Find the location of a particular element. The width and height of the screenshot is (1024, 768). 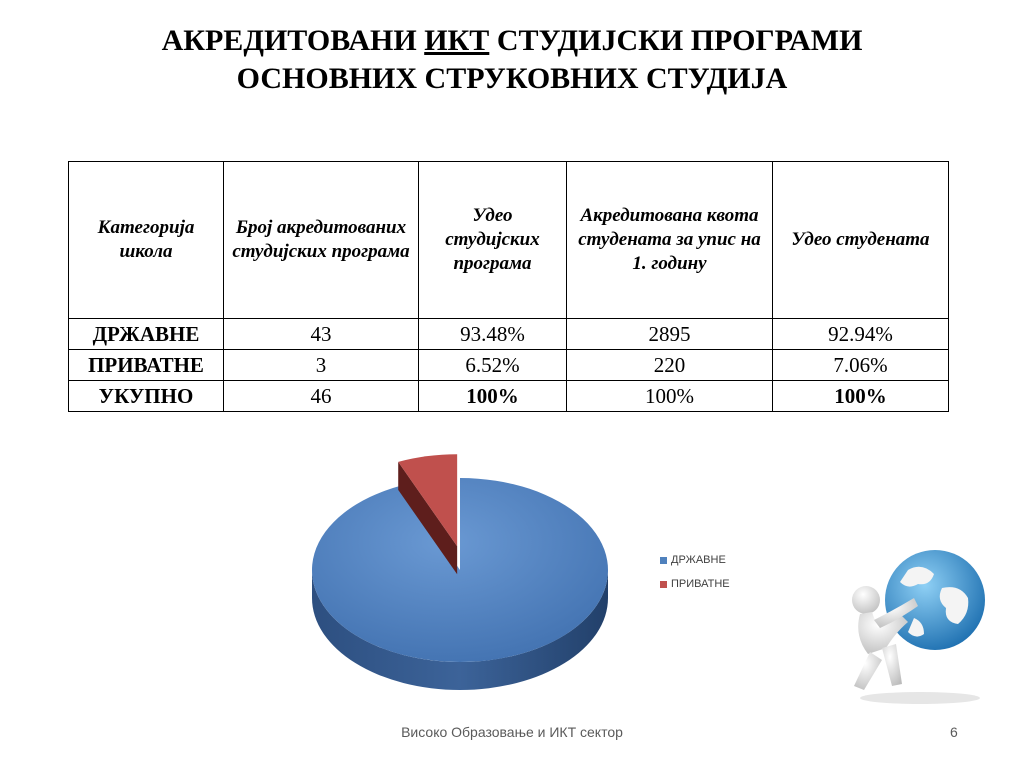

header-program-count: Број акредитованих студијских програма is located at coordinates (321, 240).